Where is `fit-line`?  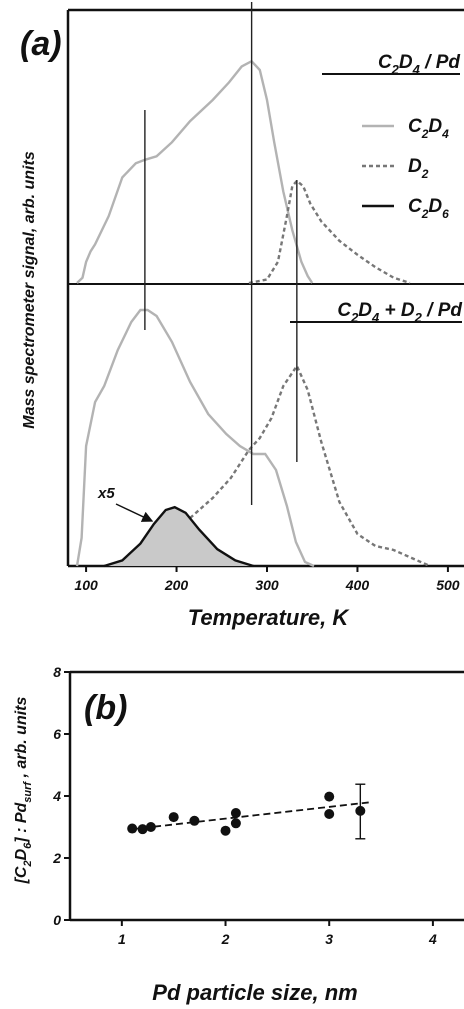
fit-line is located at coordinates (251, 816).